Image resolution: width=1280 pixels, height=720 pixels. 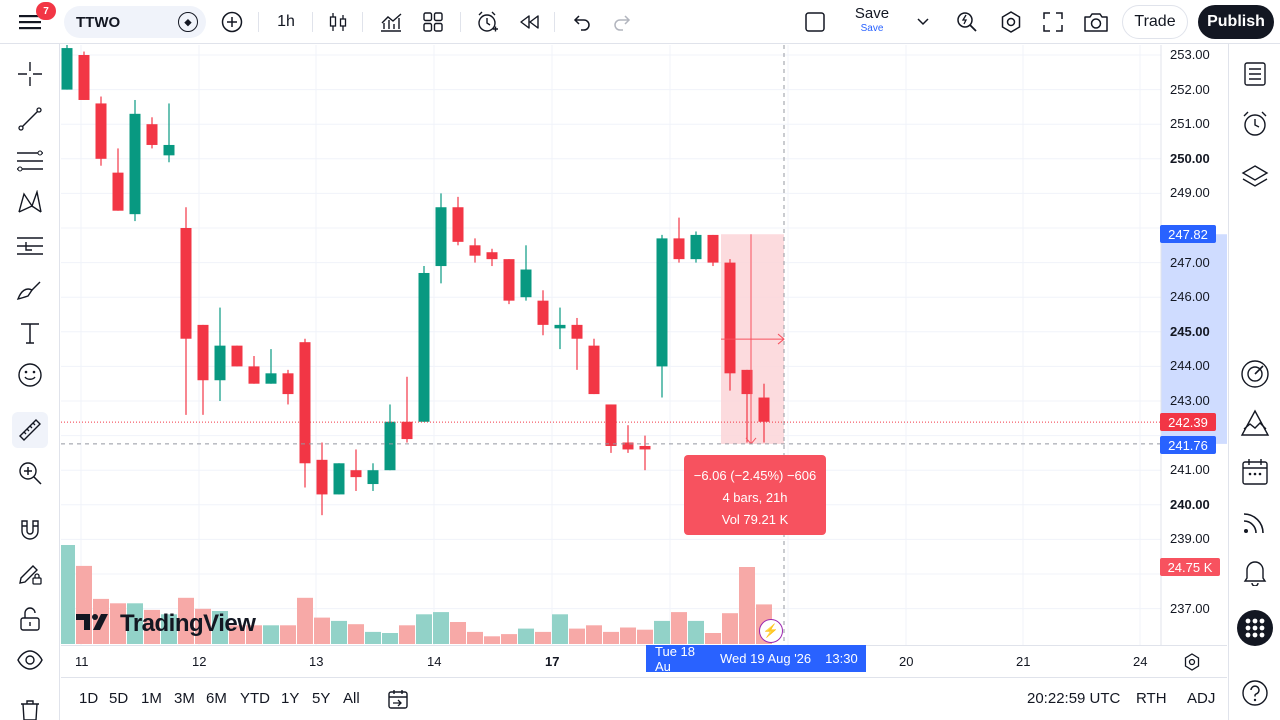 What do you see at coordinates (30, 530) in the screenshot?
I see `magnet-tool` at bounding box center [30, 530].